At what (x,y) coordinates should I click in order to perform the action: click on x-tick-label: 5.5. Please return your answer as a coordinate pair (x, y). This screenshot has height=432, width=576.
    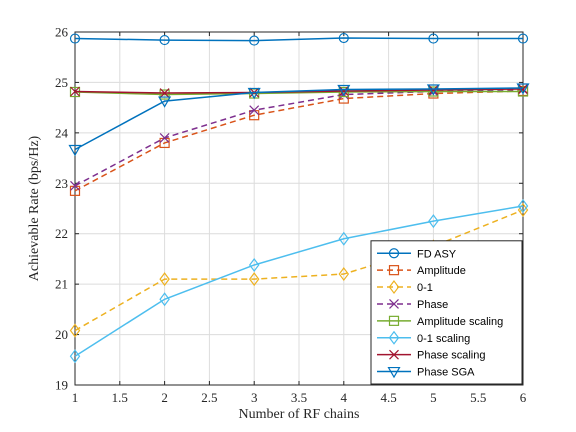
    Looking at the image, I should click on (478, 397).